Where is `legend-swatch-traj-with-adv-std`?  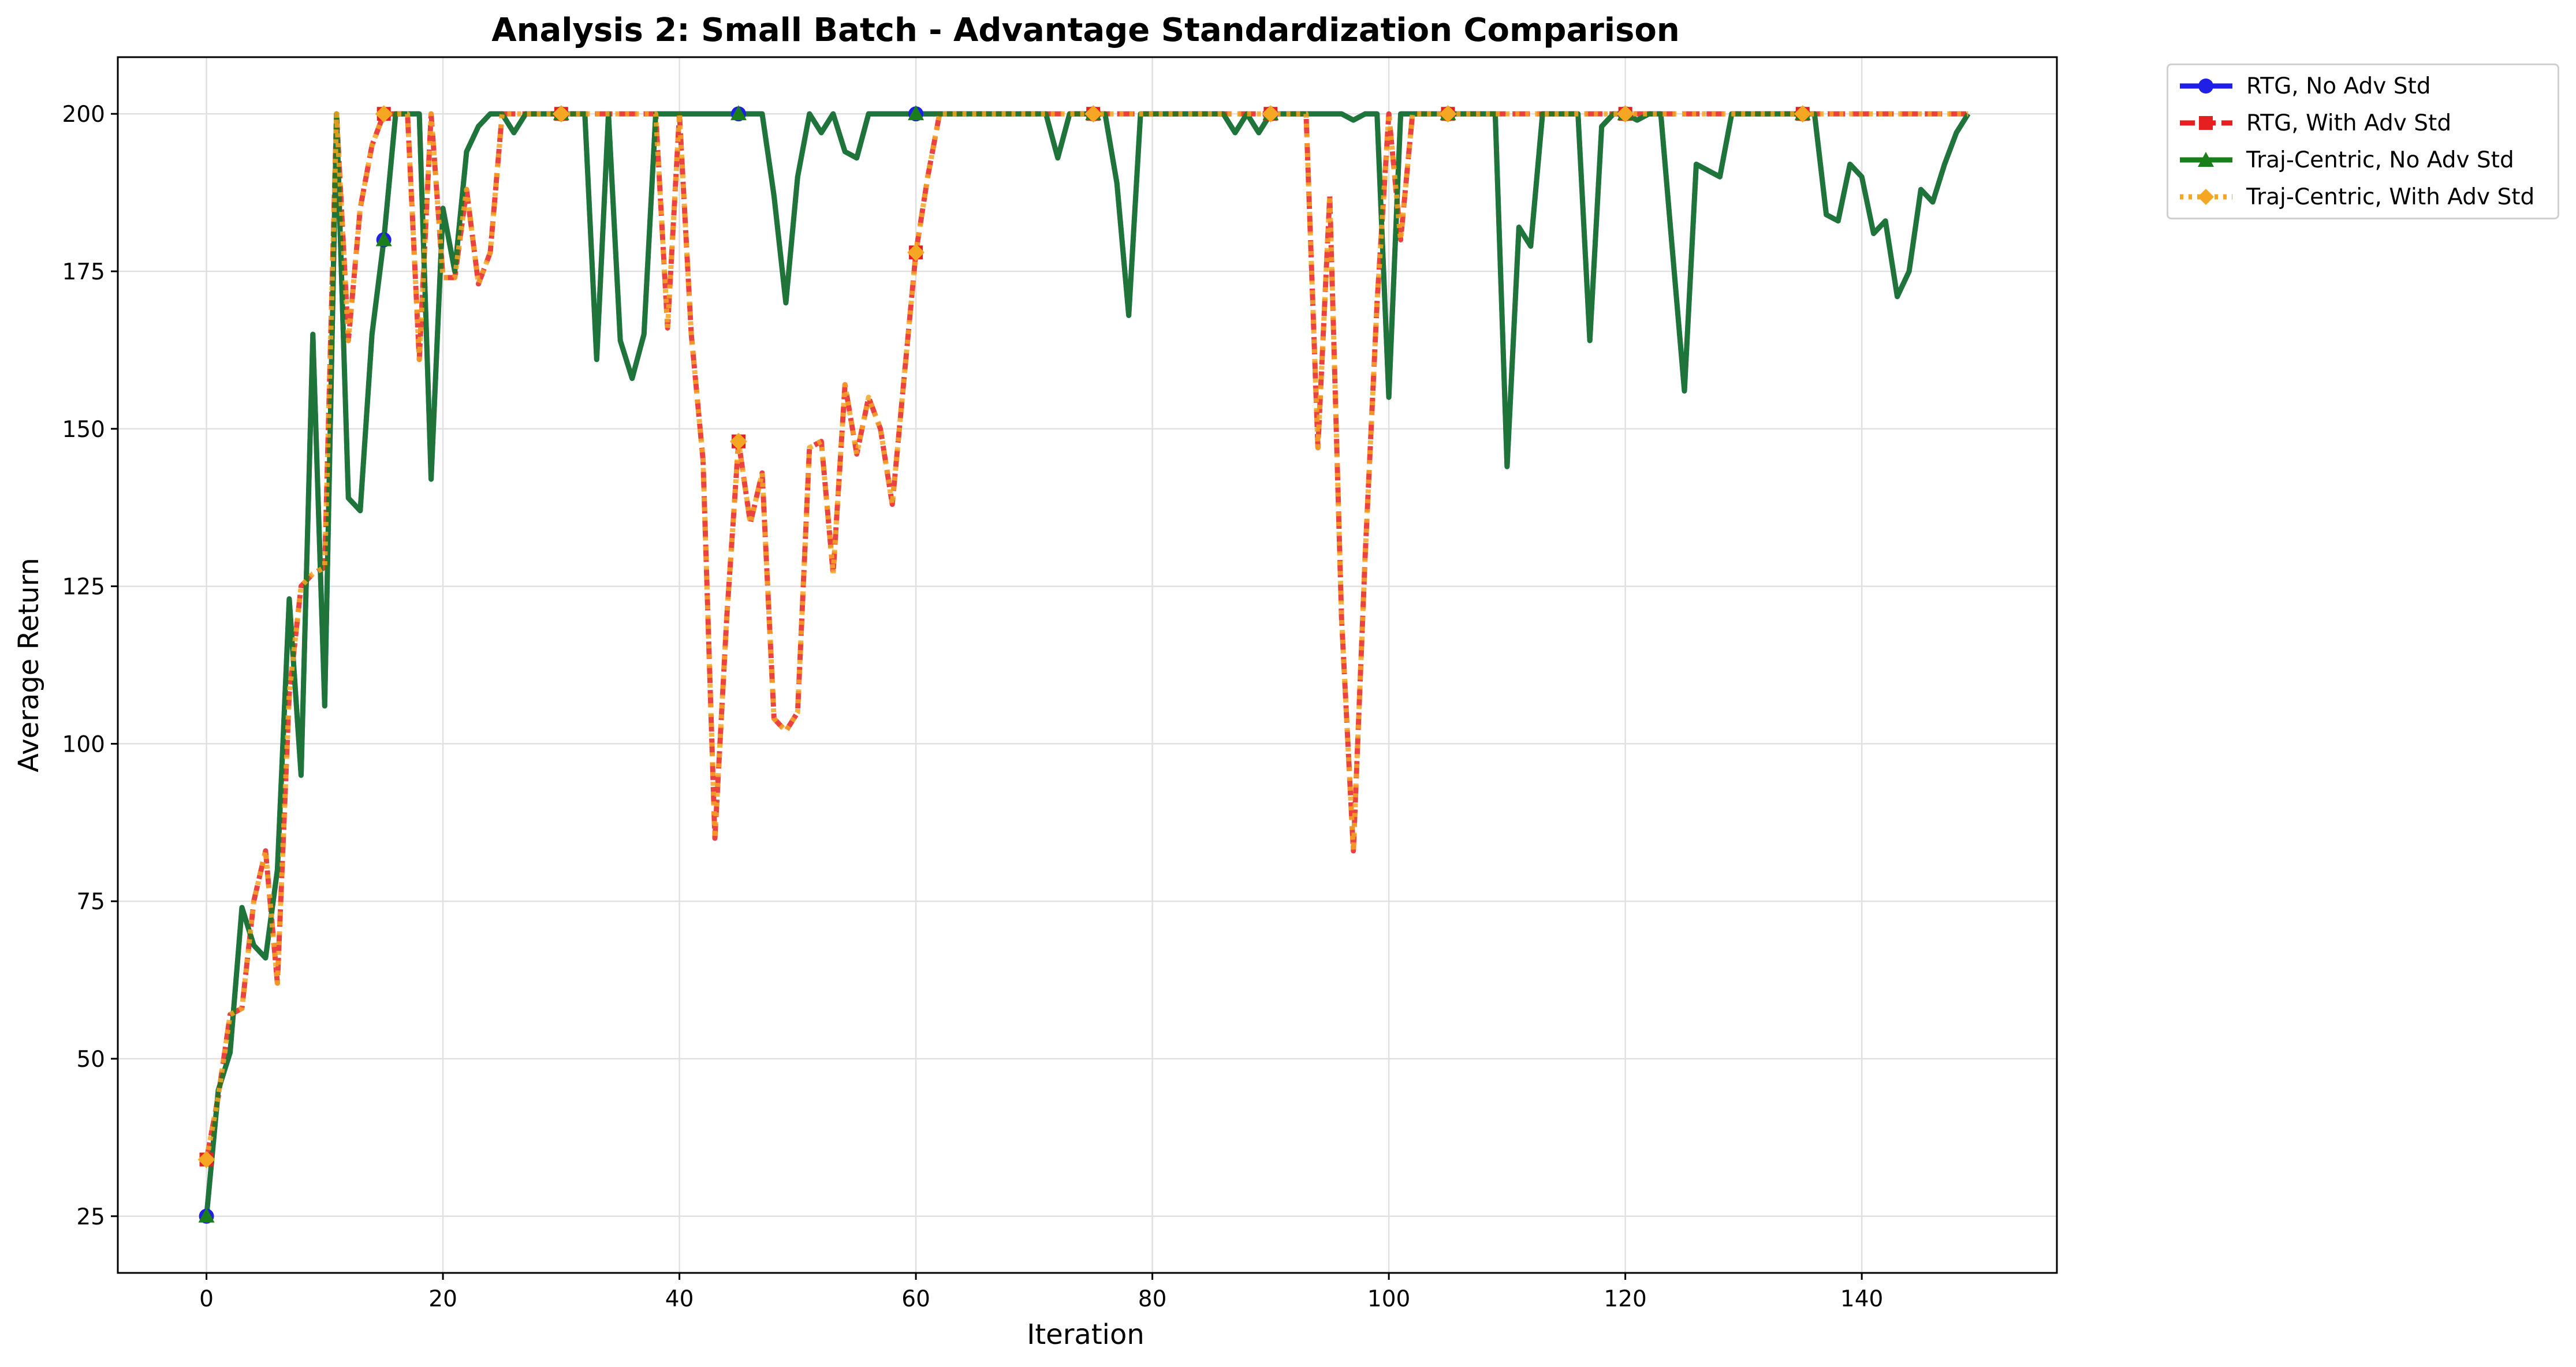
legend-swatch-traj-with-adv-std is located at coordinates (2206, 197).